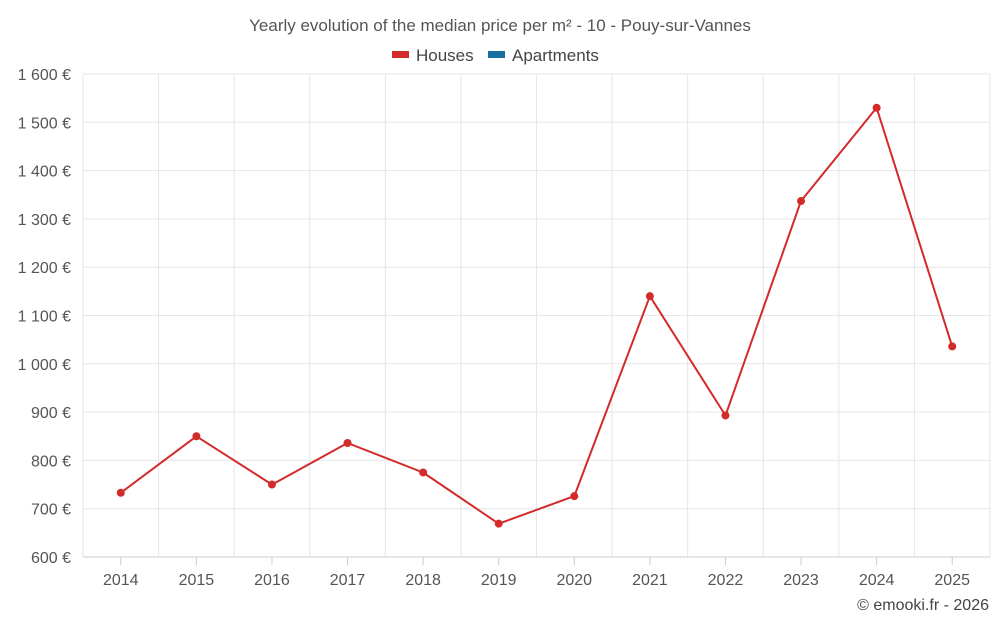  I want to click on x-tick-label: 2014, so click(121, 580).